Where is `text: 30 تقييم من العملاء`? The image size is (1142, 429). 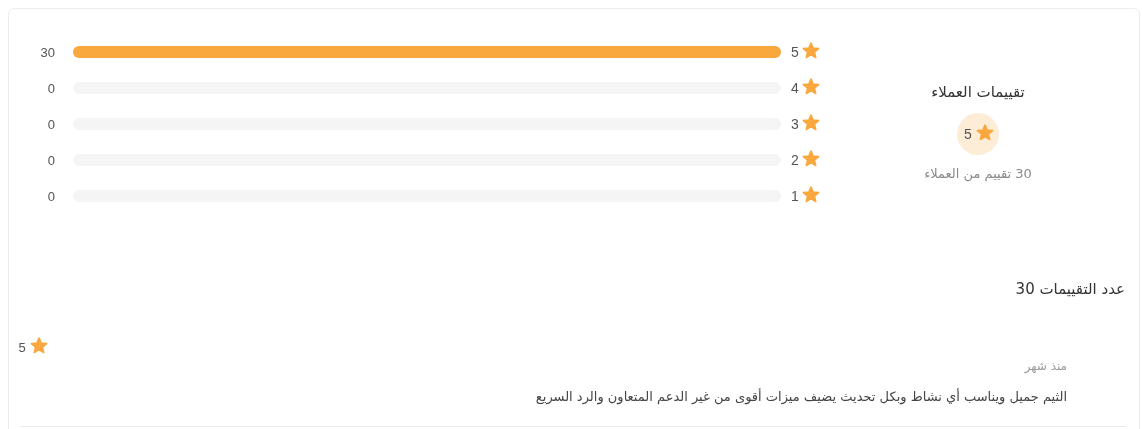
text: 30 تقييم من العملاء is located at coordinates (978, 174).